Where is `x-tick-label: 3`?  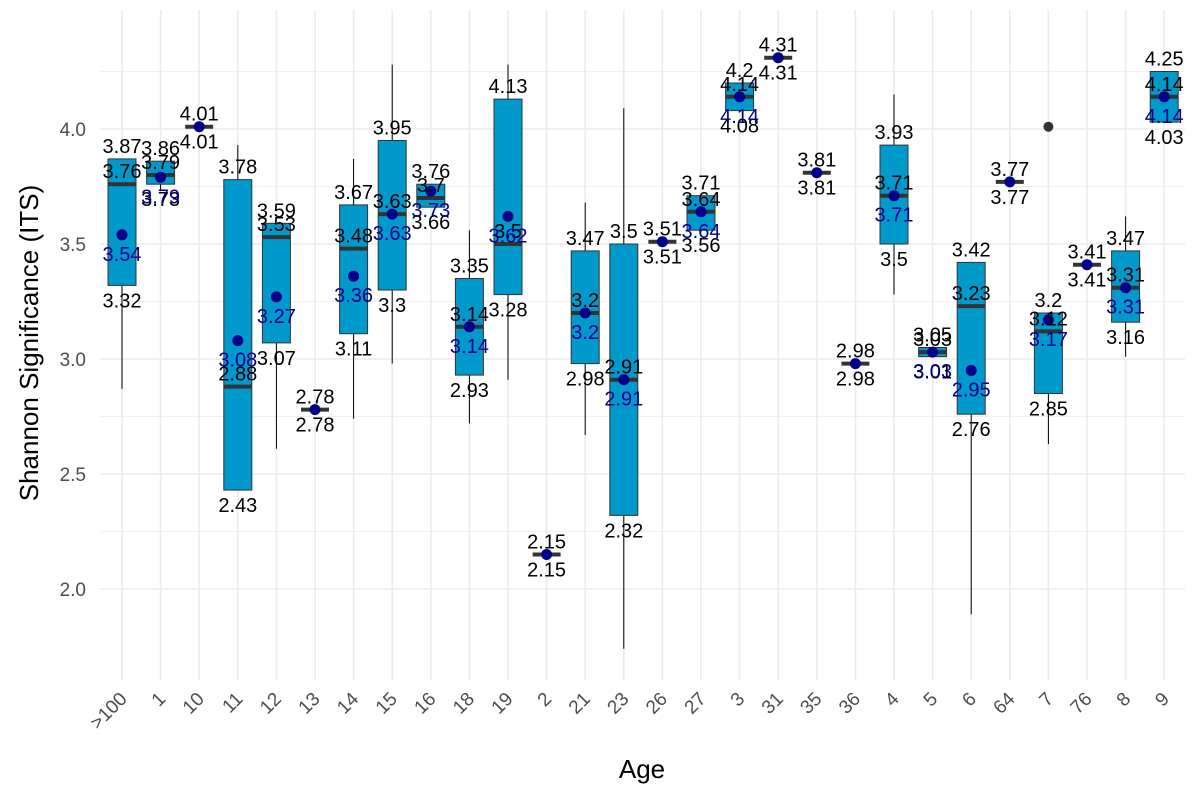
x-tick-label: 3 is located at coordinates (738, 700).